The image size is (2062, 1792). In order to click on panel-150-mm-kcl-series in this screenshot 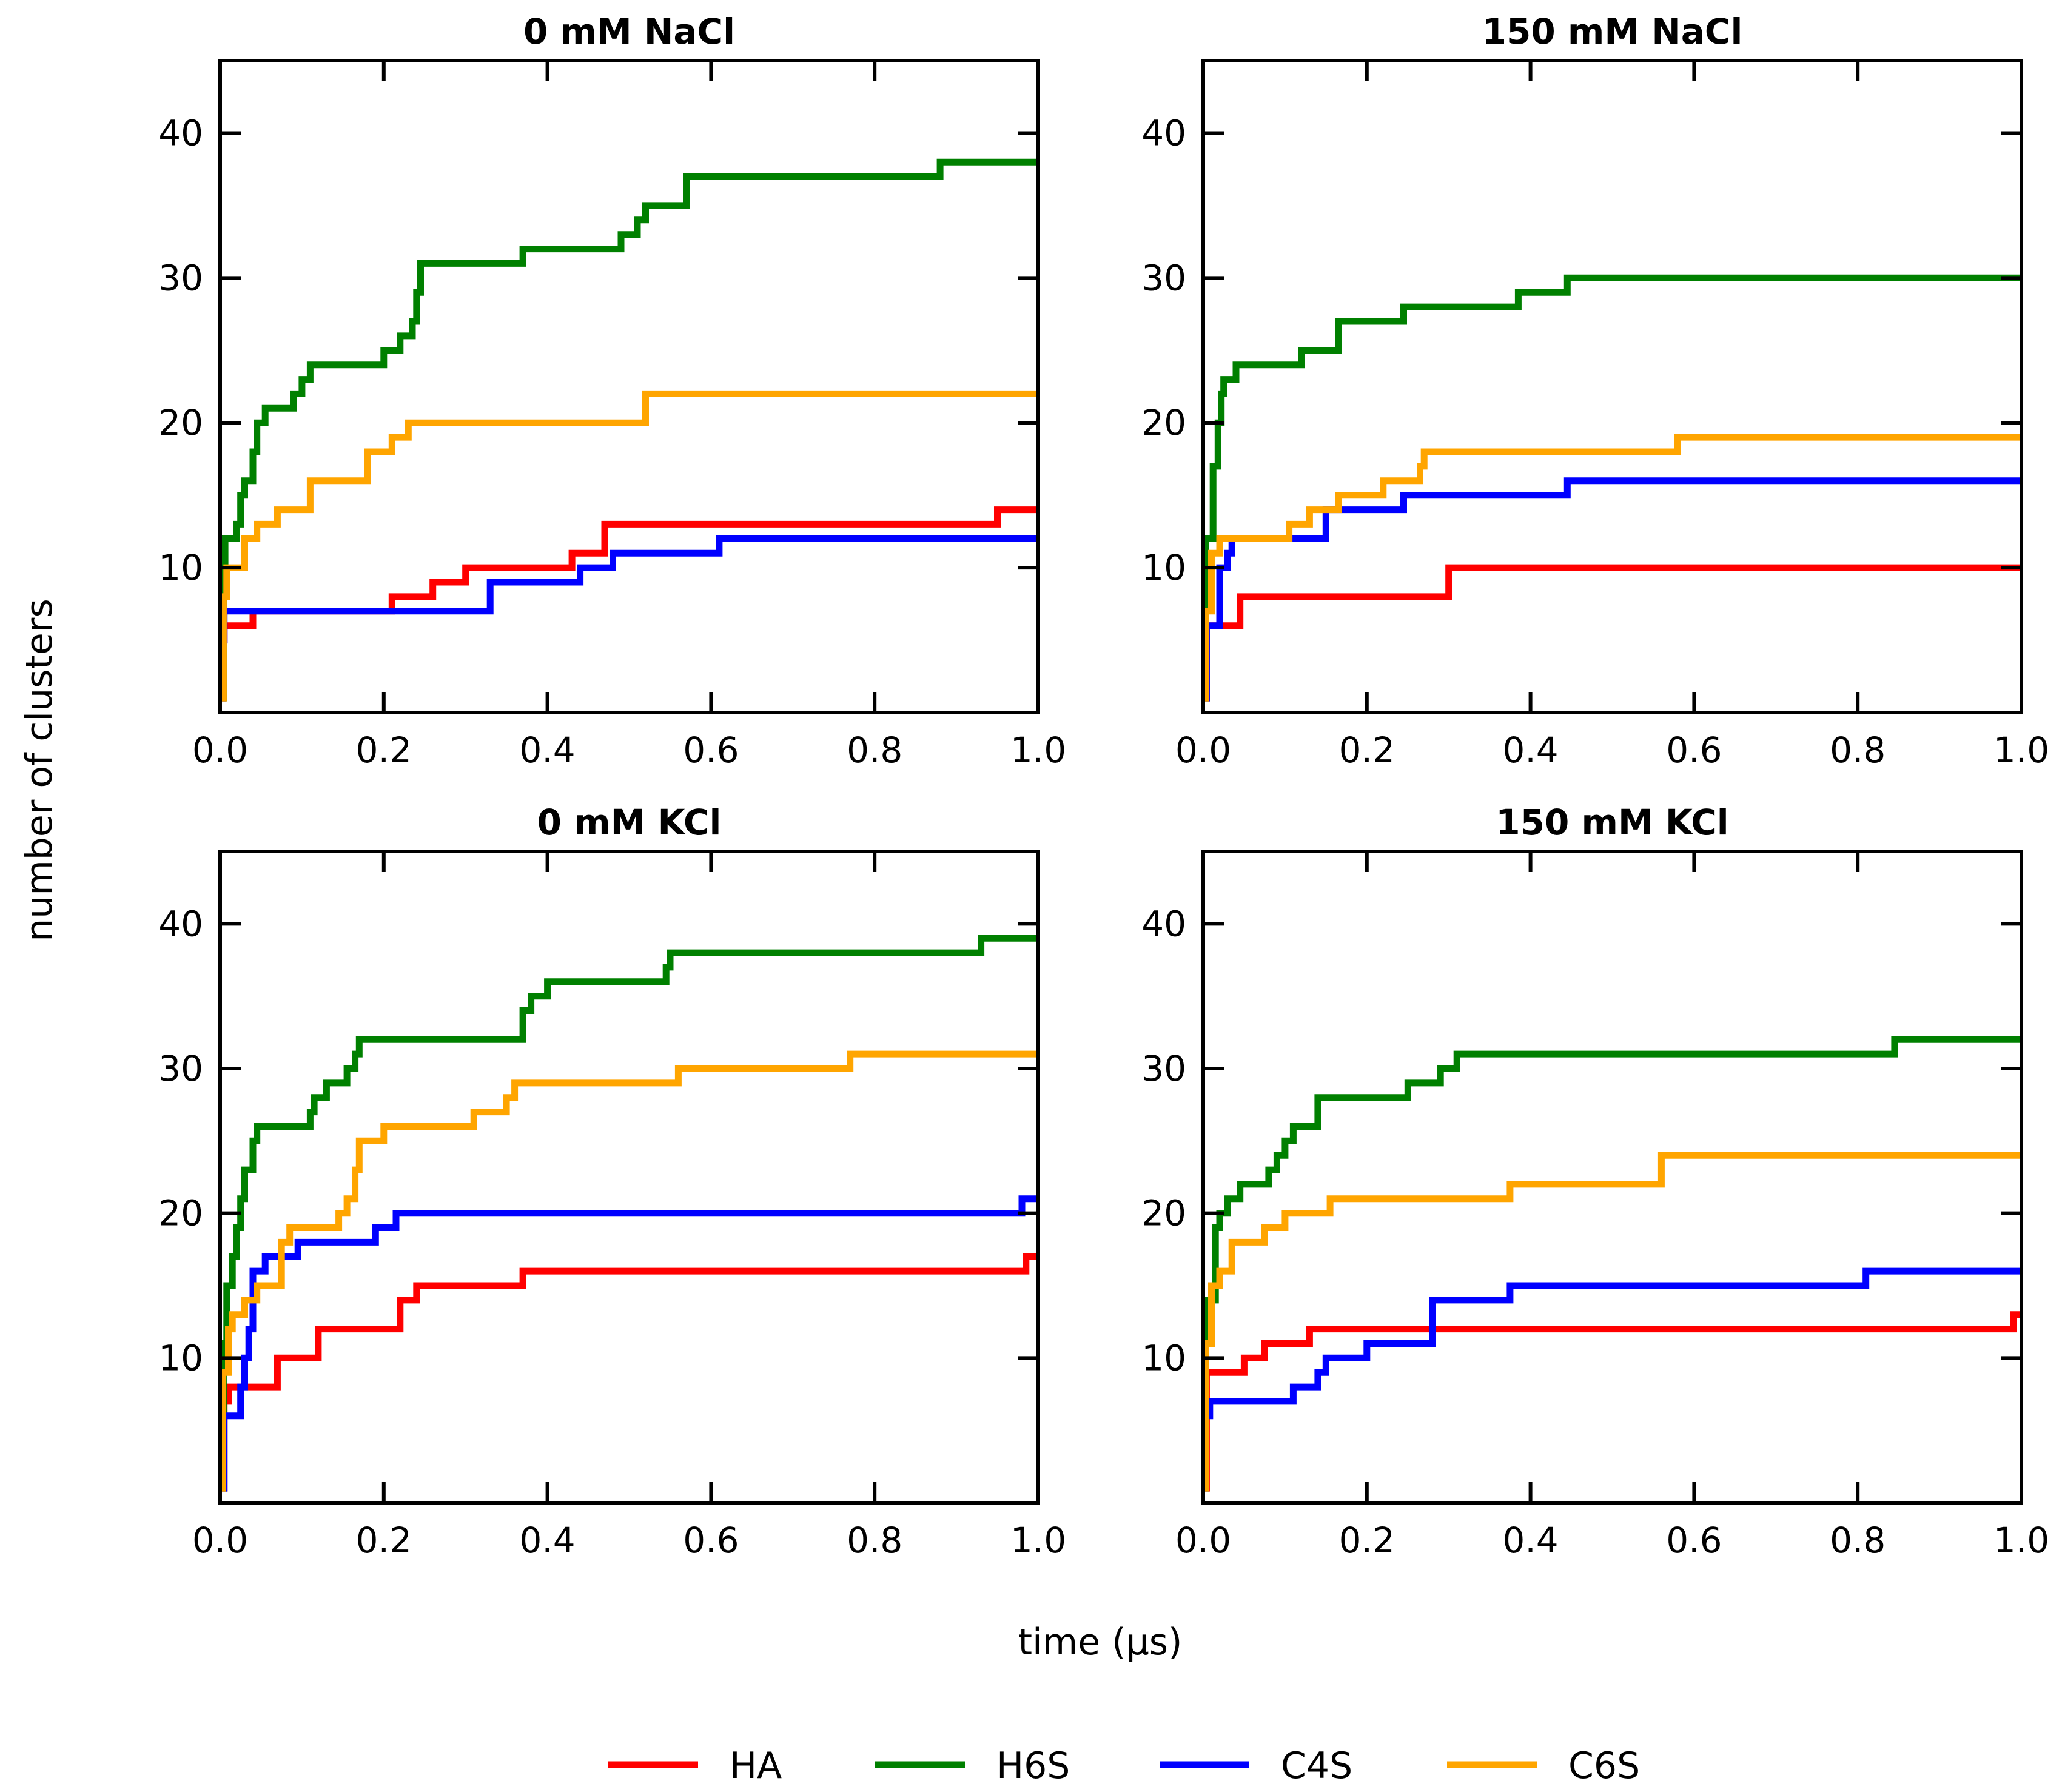, I will do `click(1612, 1264)`.